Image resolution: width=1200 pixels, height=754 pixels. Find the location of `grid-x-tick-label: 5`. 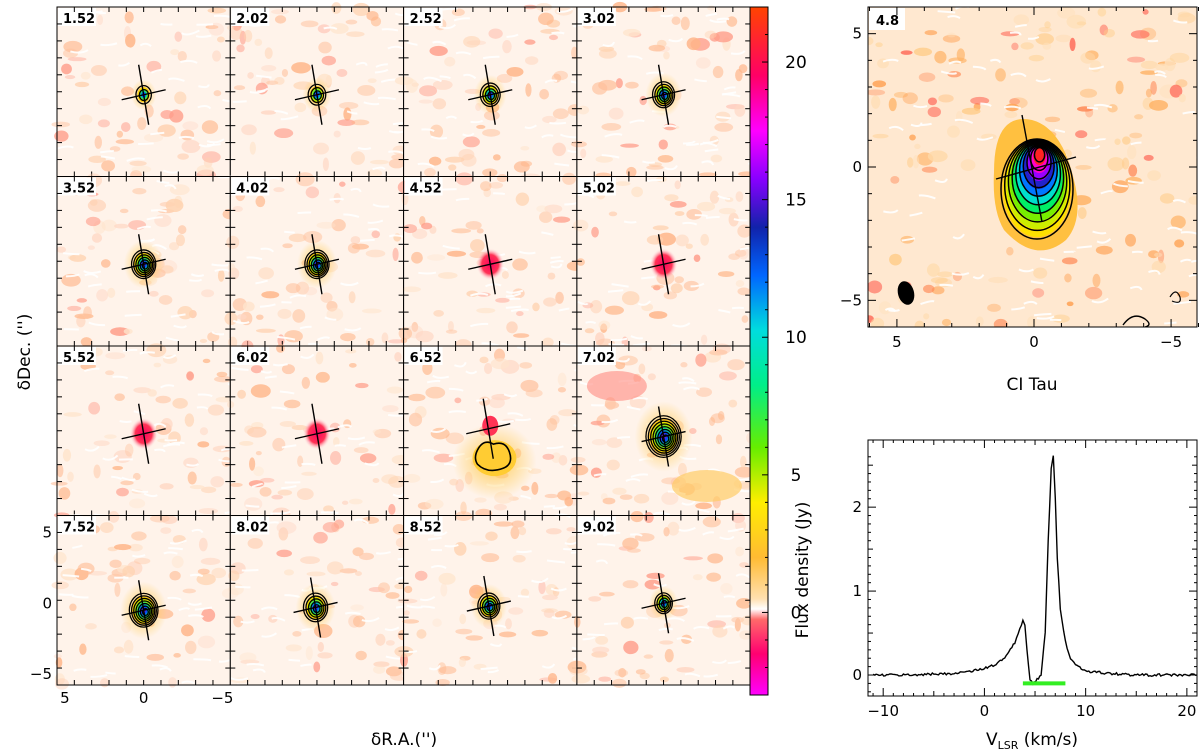

grid-x-tick-label: 5 is located at coordinates (65, 698).